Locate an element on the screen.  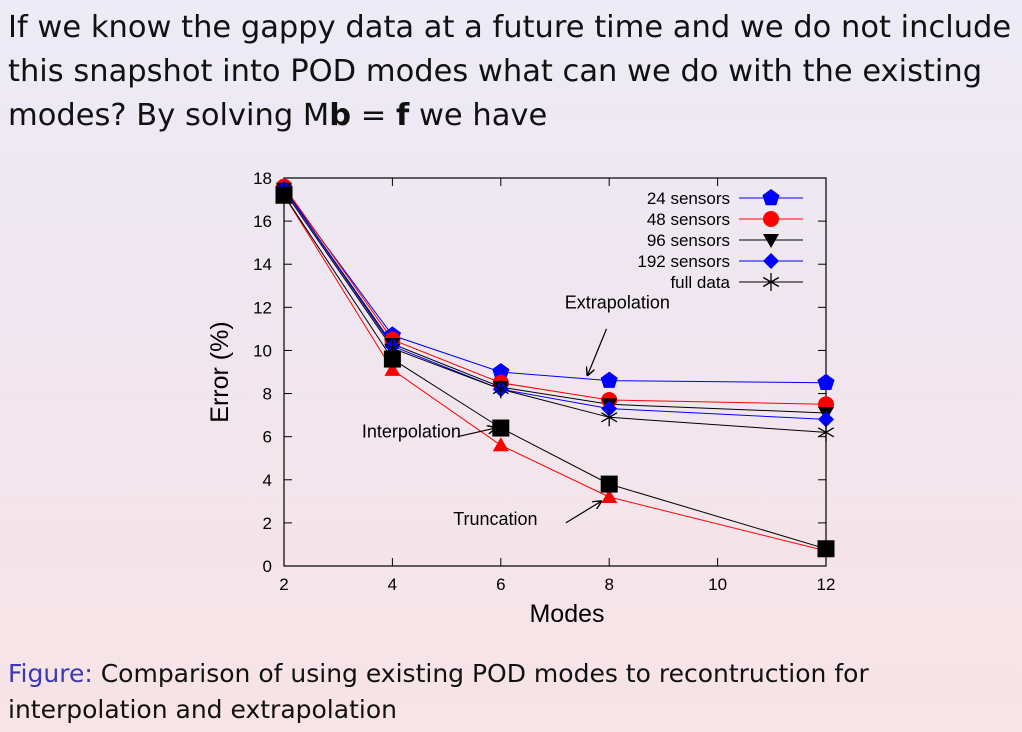
legend-label-0: 24 sensors is located at coordinates (688, 198).